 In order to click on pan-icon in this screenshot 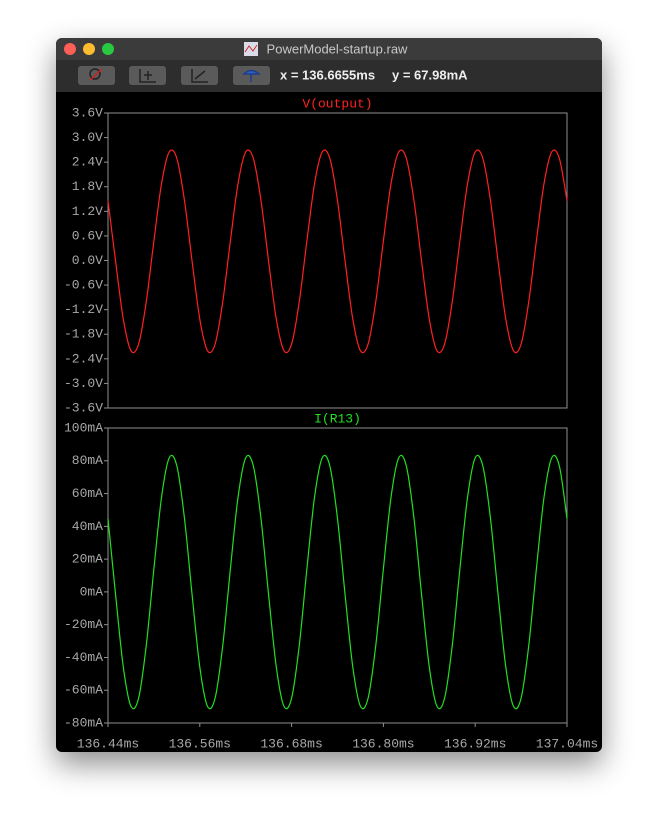, I will do `click(199, 76)`.